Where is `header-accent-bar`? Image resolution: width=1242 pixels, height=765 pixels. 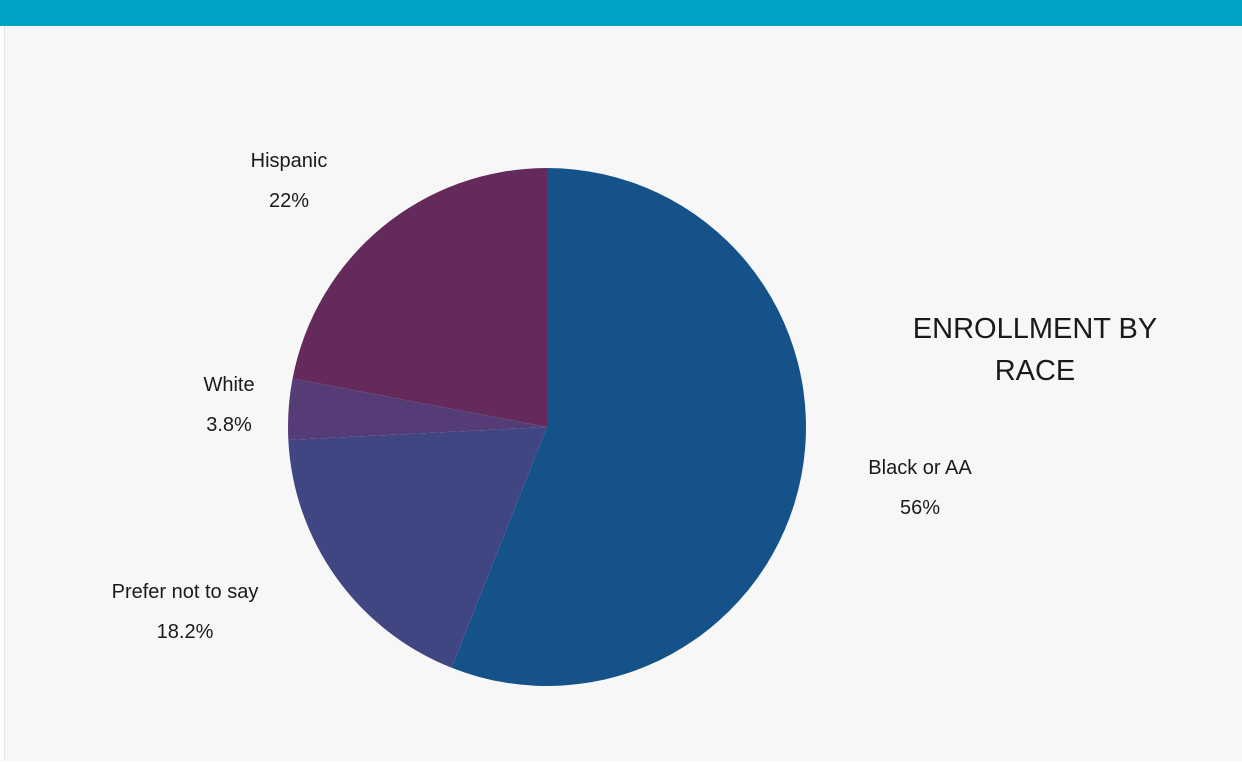
header-accent-bar is located at coordinates (621, 13).